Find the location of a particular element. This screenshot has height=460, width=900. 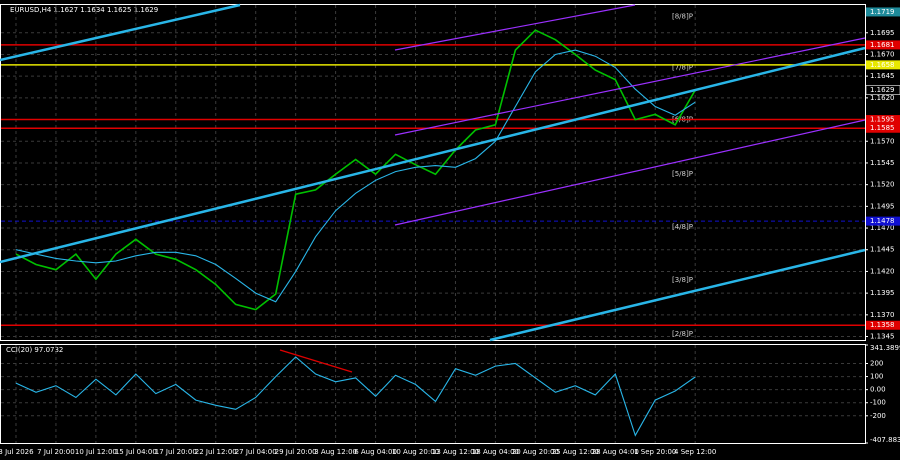

x-tick-label: 17 Jul 20:00 is located at coordinates (176, 452).